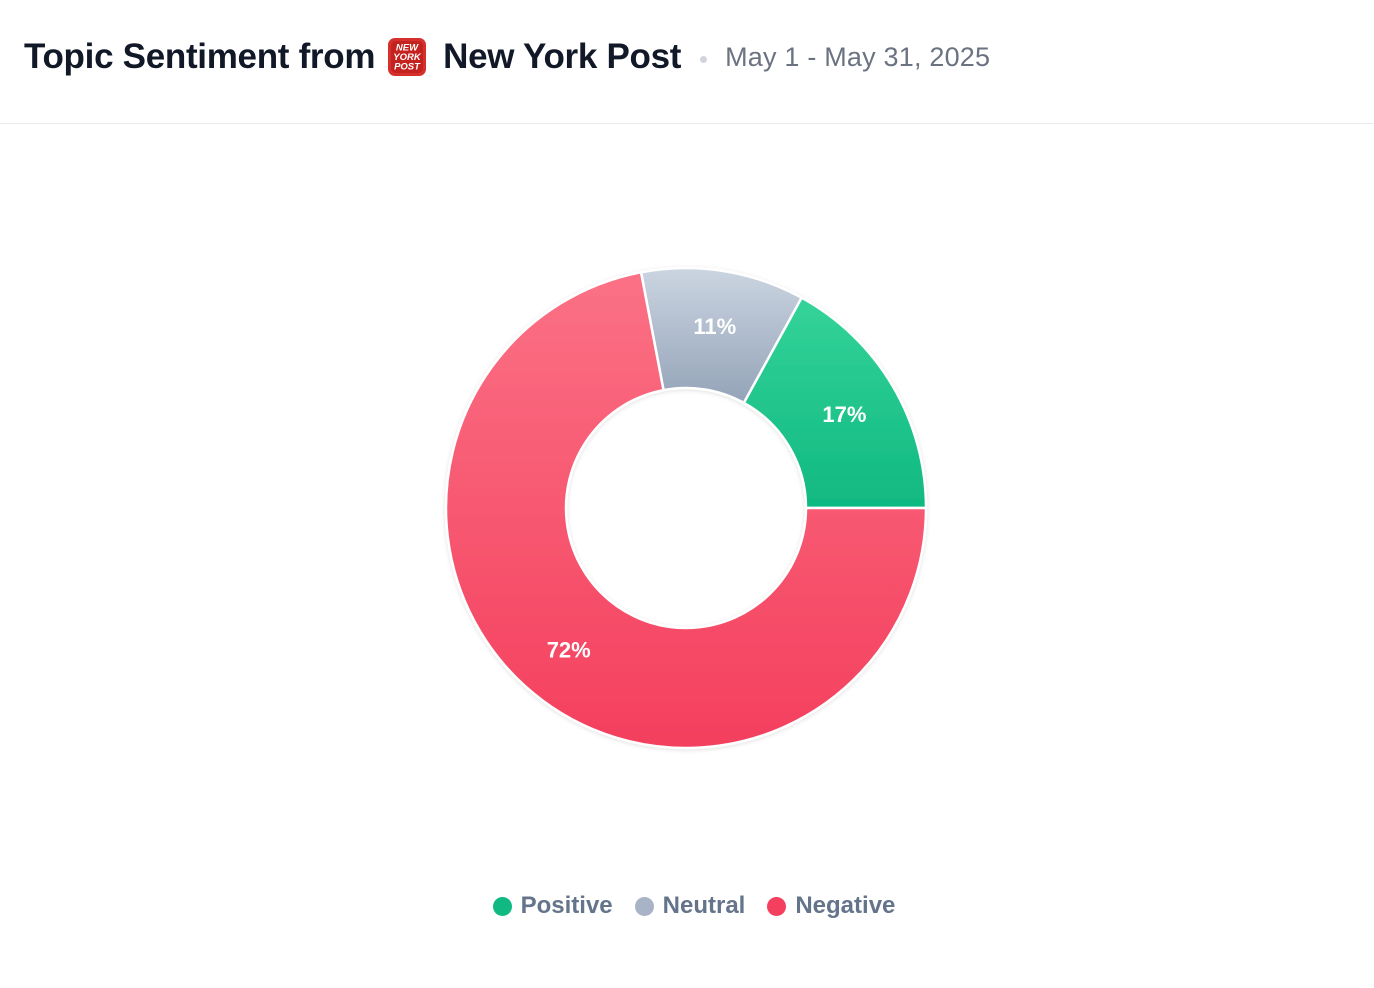  I want to click on legend-item-neutral: Neutral, so click(690, 906).